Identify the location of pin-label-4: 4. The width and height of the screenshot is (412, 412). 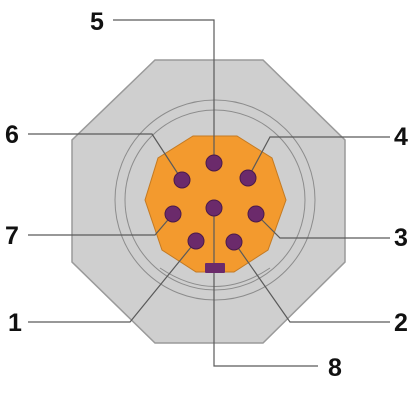
(401, 137).